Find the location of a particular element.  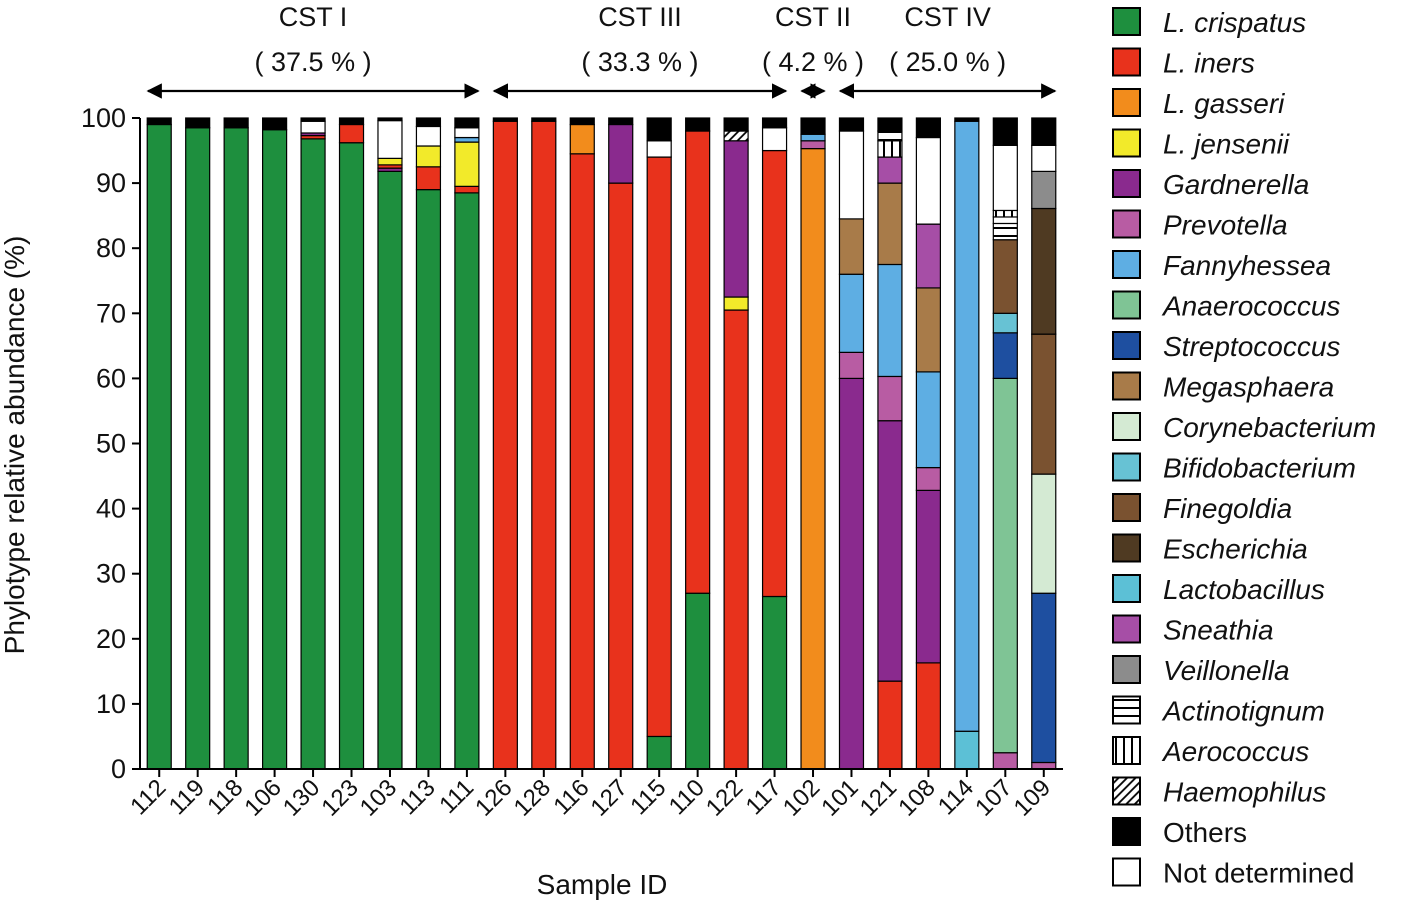

y-axis-title: Phylotype relative abundance (%) is located at coordinates (15, 445).